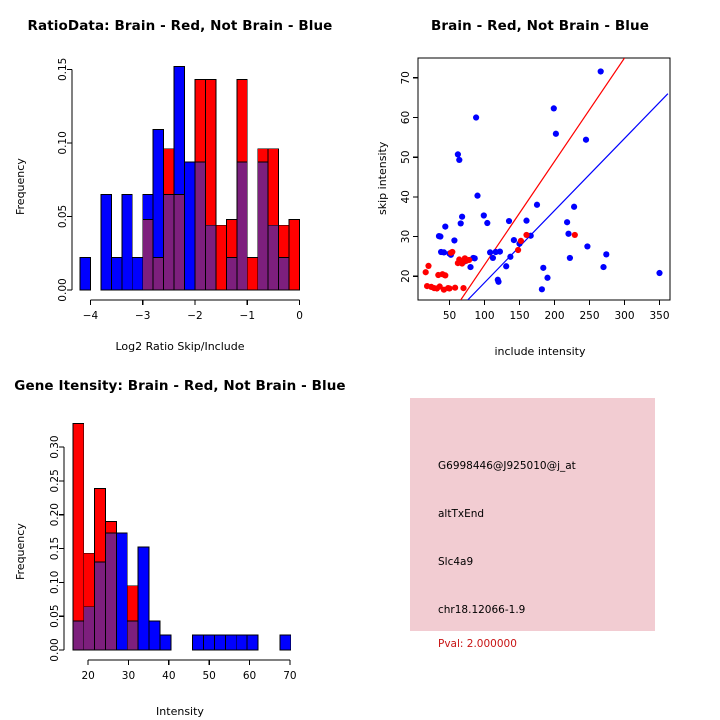  What do you see at coordinates (568, 196) in the screenshot?
I see `regression-line-not-brain-fit` at bounding box center [568, 196].